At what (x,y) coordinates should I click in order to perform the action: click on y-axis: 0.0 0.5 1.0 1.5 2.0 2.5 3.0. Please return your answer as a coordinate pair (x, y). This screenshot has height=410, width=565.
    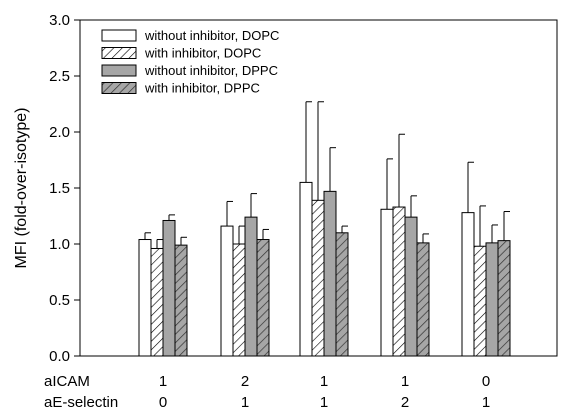
    Looking at the image, I should click on (64, 188).